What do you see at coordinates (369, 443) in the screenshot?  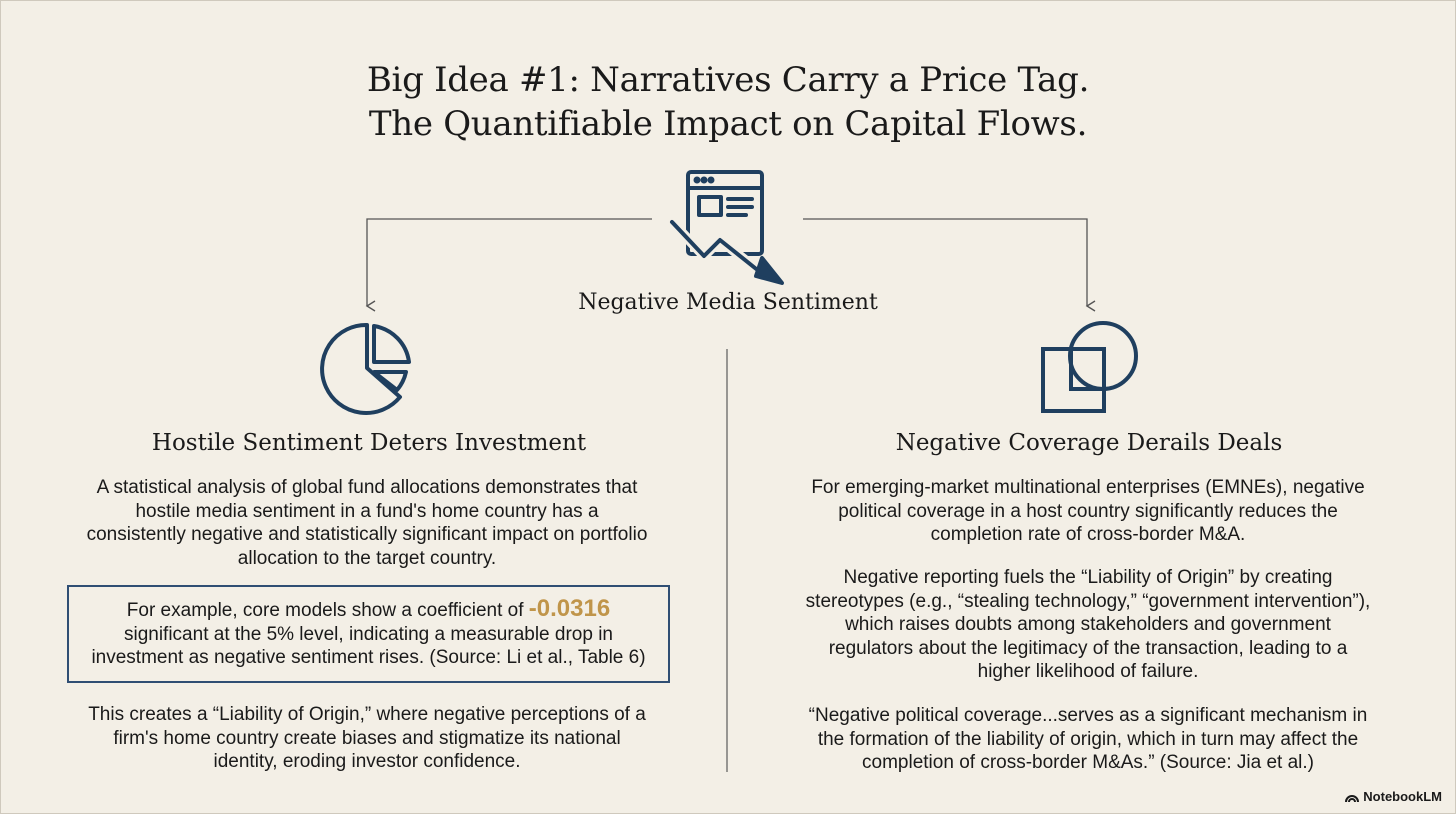 I see `left-heading: Hostile Sentiment Deters Investment` at bounding box center [369, 443].